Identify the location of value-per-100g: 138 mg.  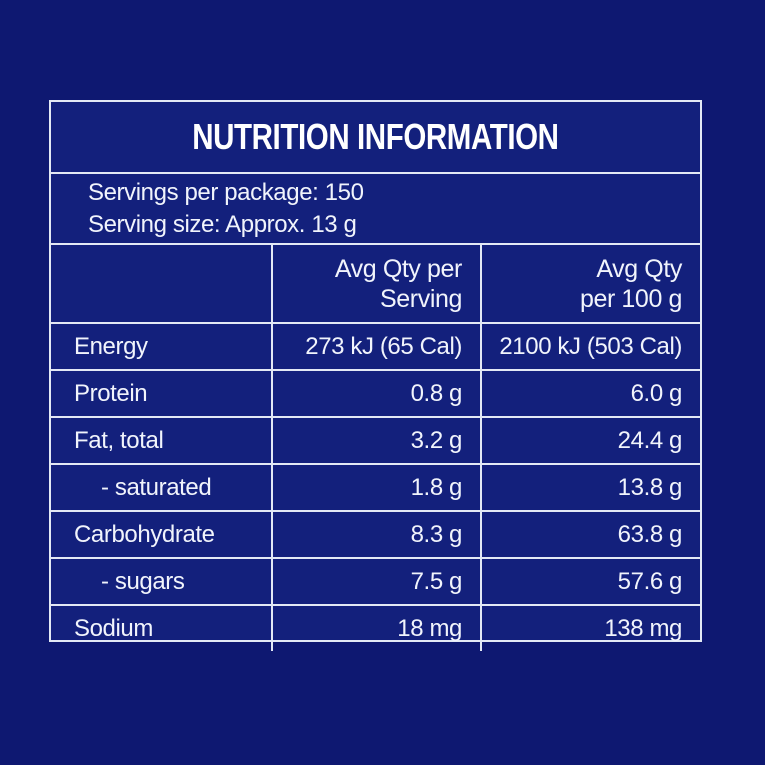
(590, 627).